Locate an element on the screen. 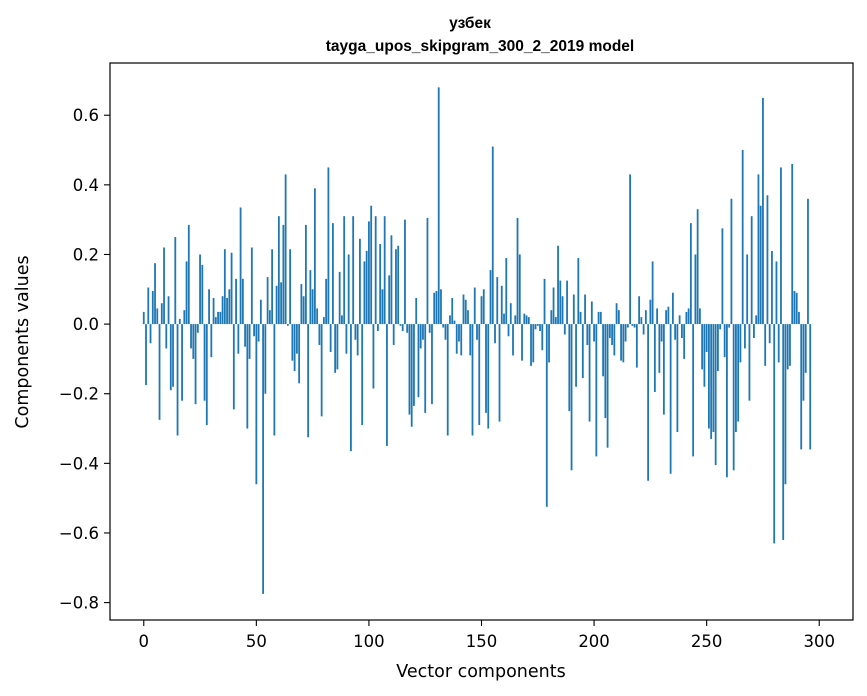  x-tick-label: 250 is located at coordinates (707, 641).